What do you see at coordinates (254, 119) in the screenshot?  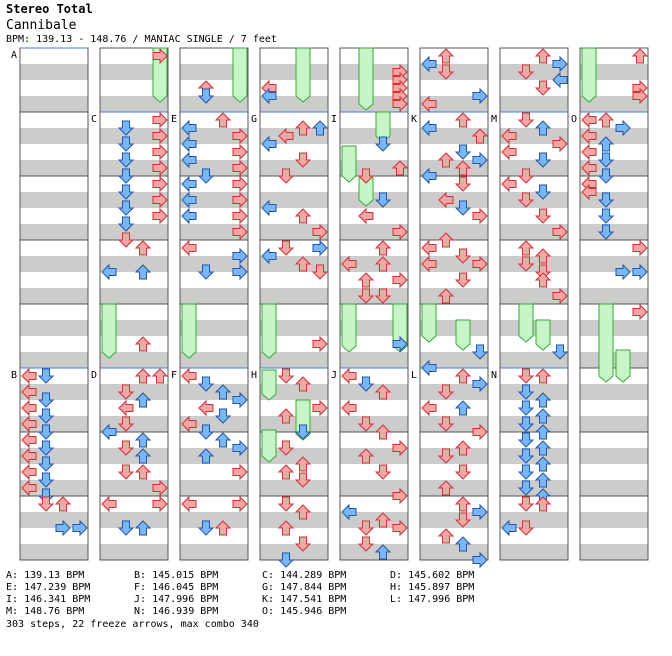 I see `bpm-marker-label: G` at bounding box center [254, 119].